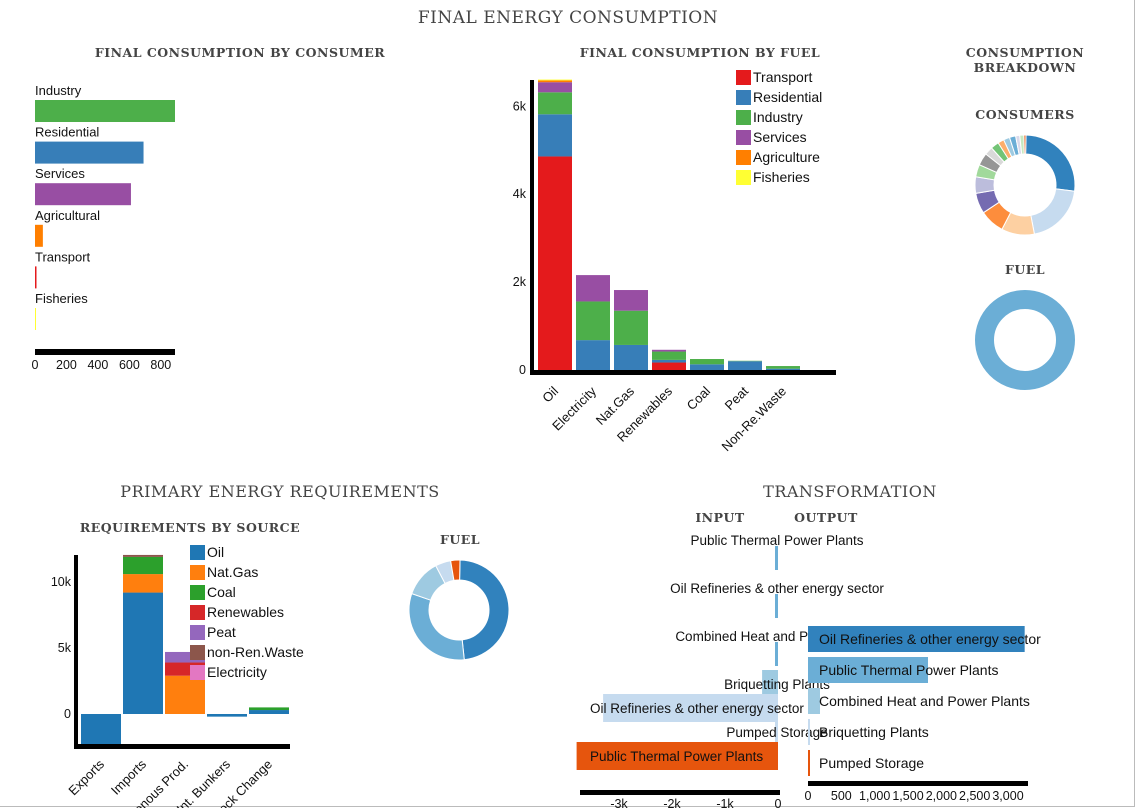 The width and height of the screenshot is (1136, 808). What do you see at coordinates (874, 732) in the screenshot?
I see `transform-output-label: Briquetting Plants` at bounding box center [874, 732].